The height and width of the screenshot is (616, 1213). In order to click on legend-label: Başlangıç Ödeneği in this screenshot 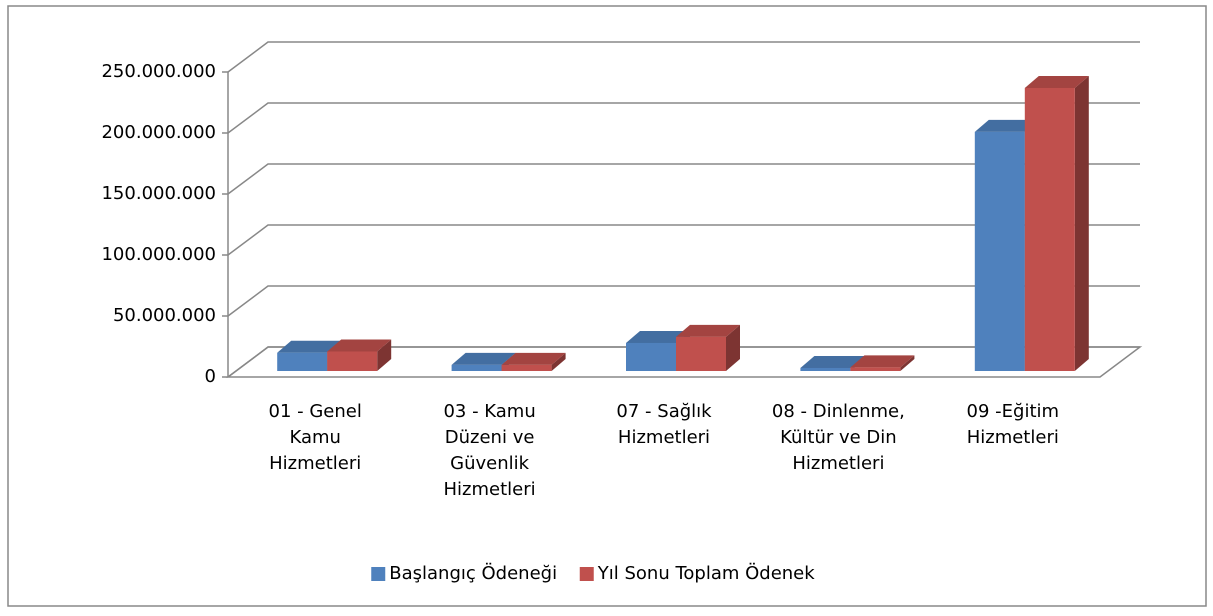, I will do `click(473, 573)`.